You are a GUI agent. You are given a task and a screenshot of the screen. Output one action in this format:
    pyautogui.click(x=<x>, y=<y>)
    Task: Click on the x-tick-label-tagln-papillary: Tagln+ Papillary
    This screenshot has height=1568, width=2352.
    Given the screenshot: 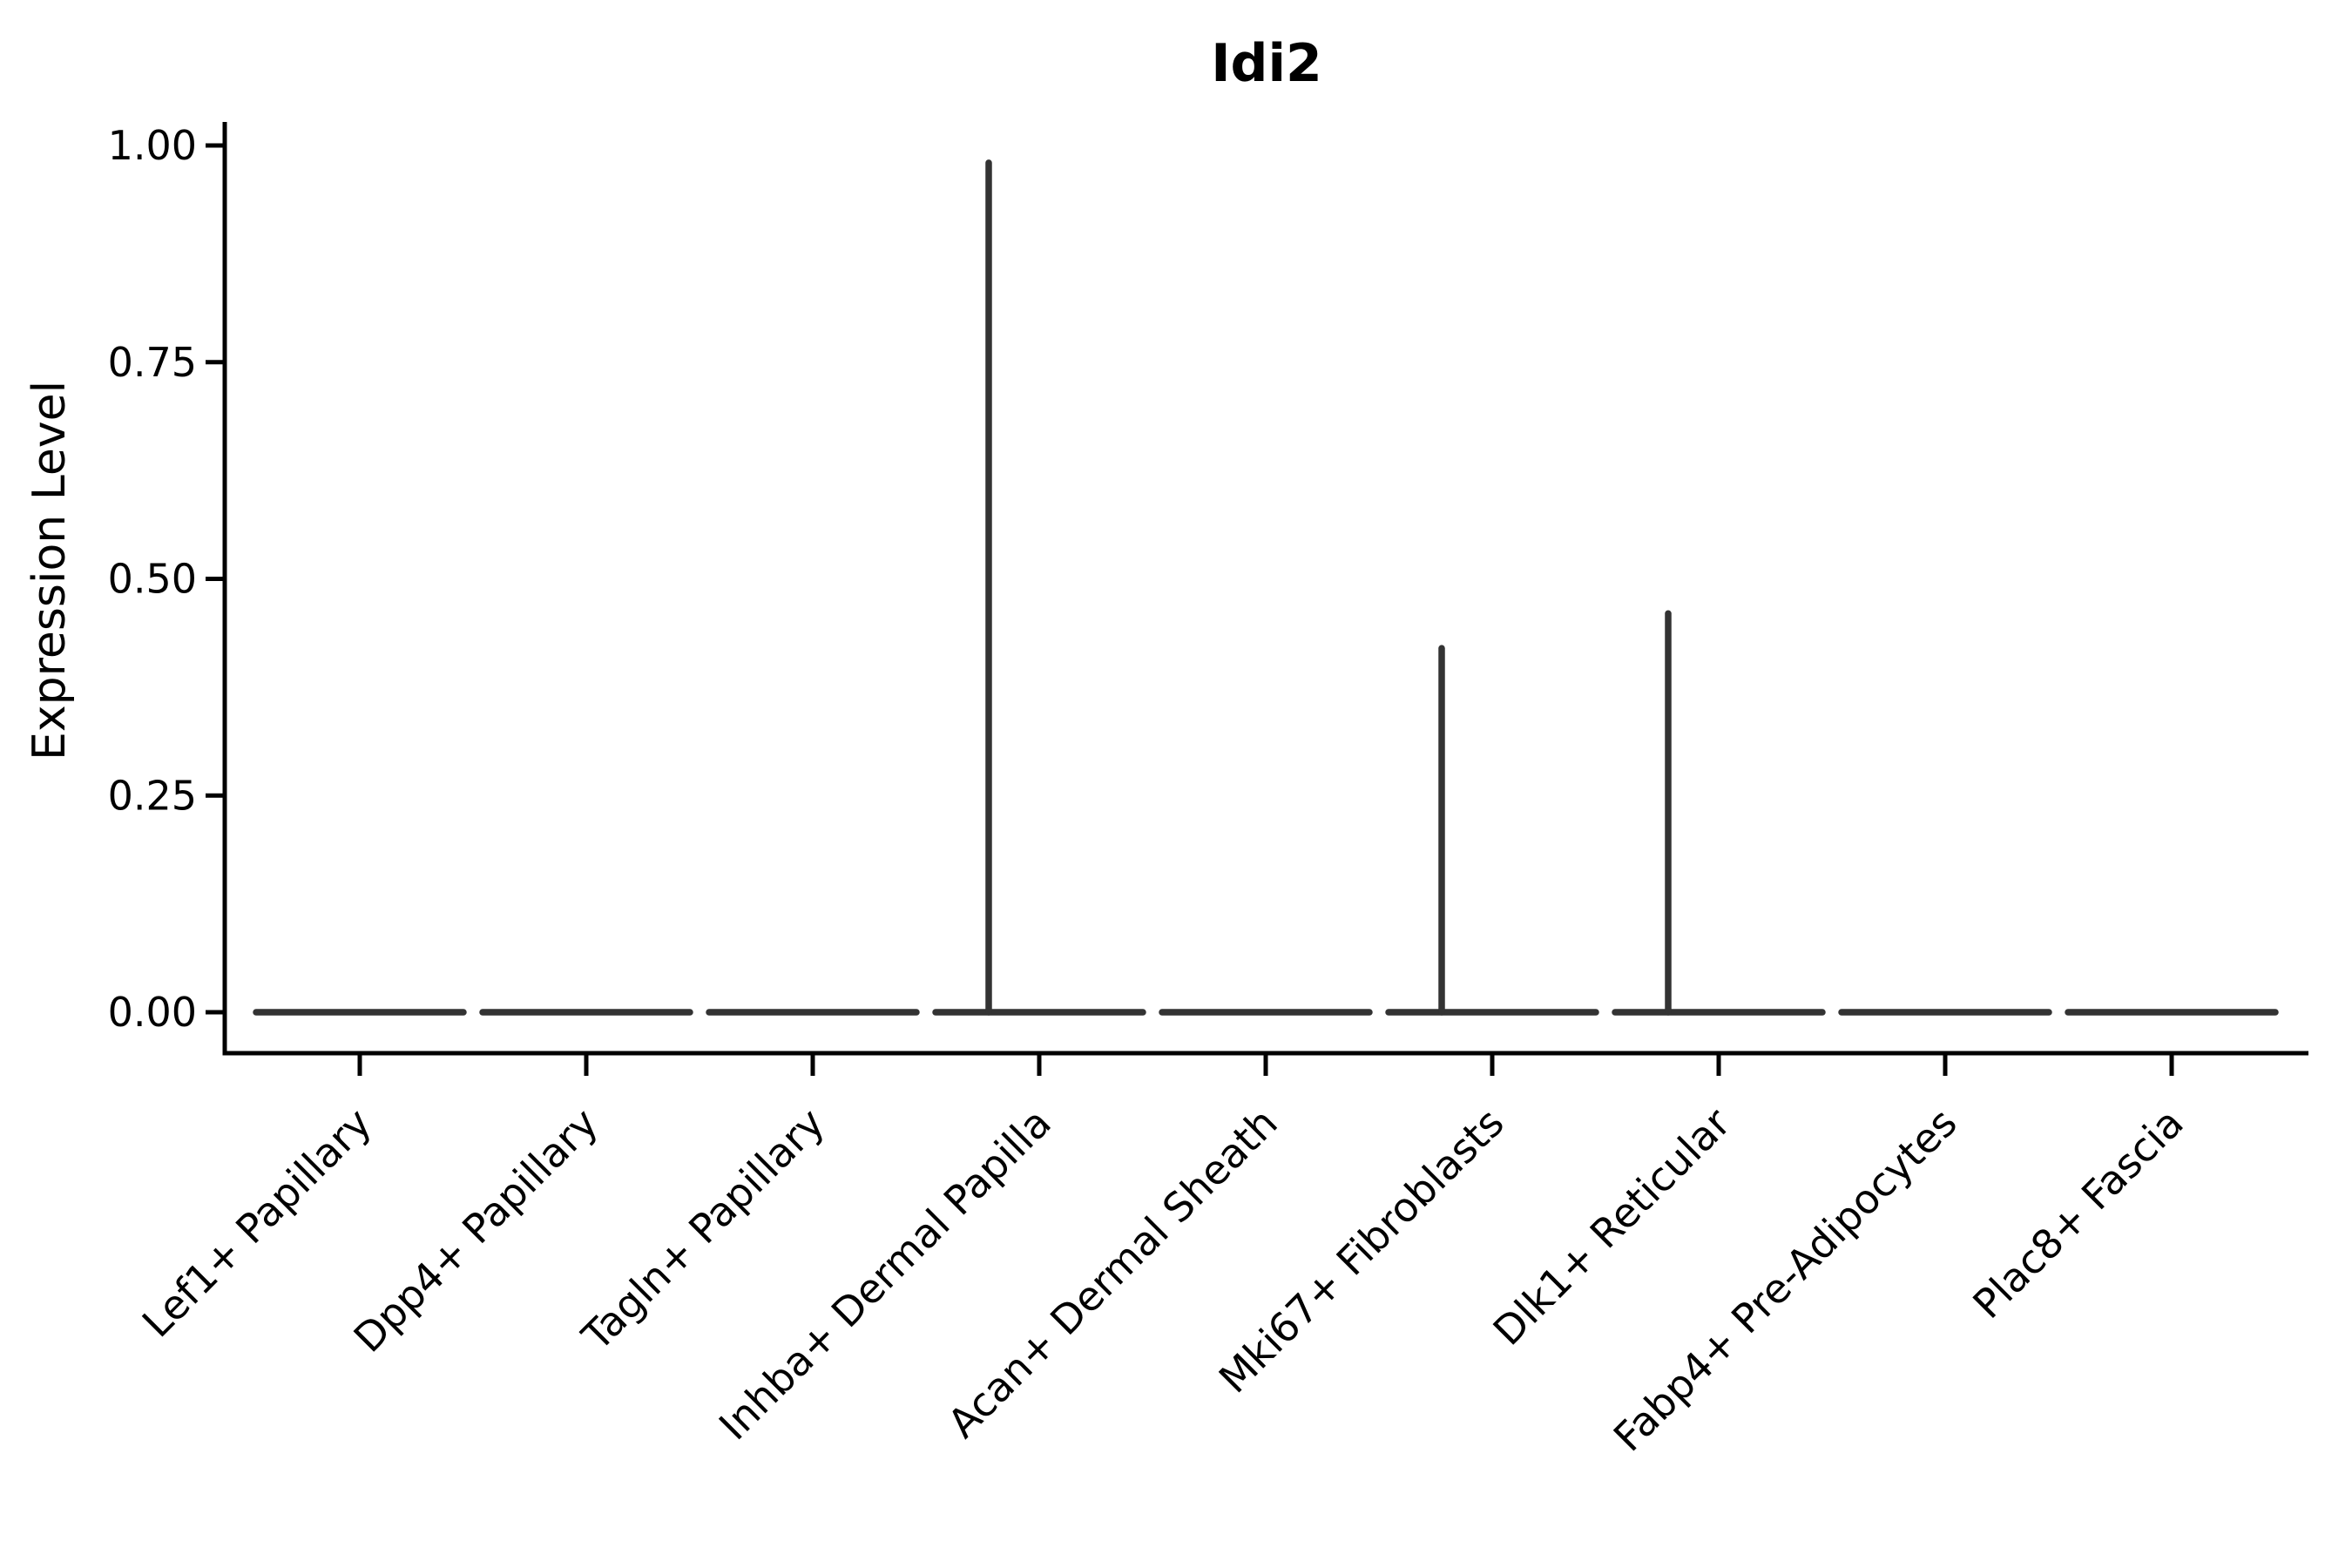 What is the action you would take?
    pyautogui.click(x=703, y=1230)
    